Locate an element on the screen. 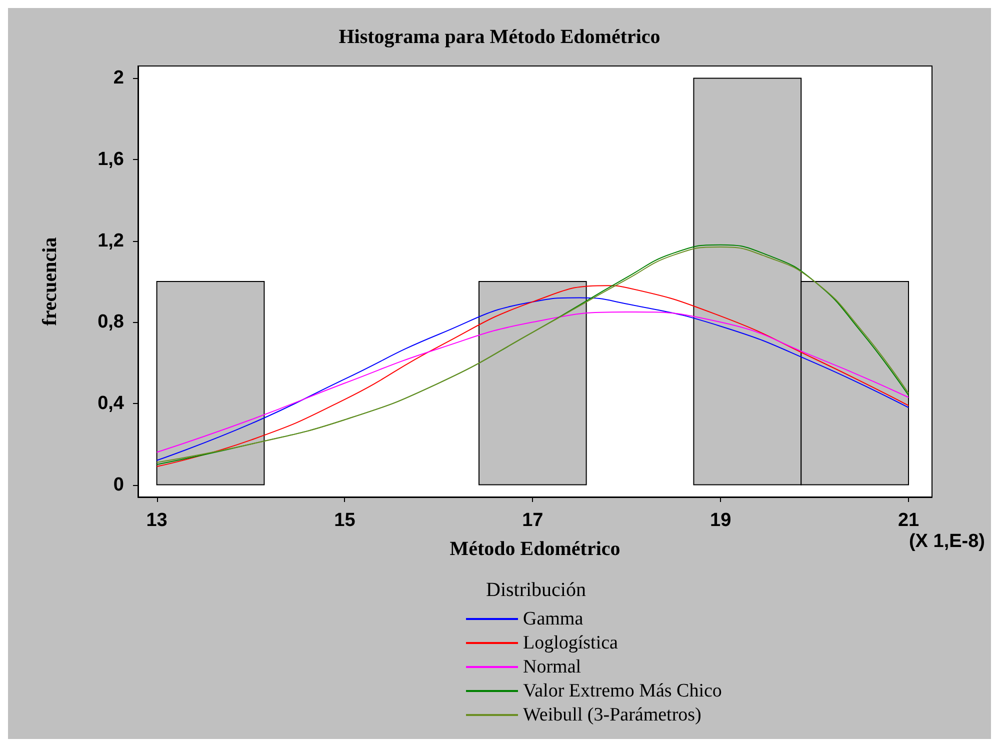  x-tick-label: 19 is located at coordinates (721, 520).